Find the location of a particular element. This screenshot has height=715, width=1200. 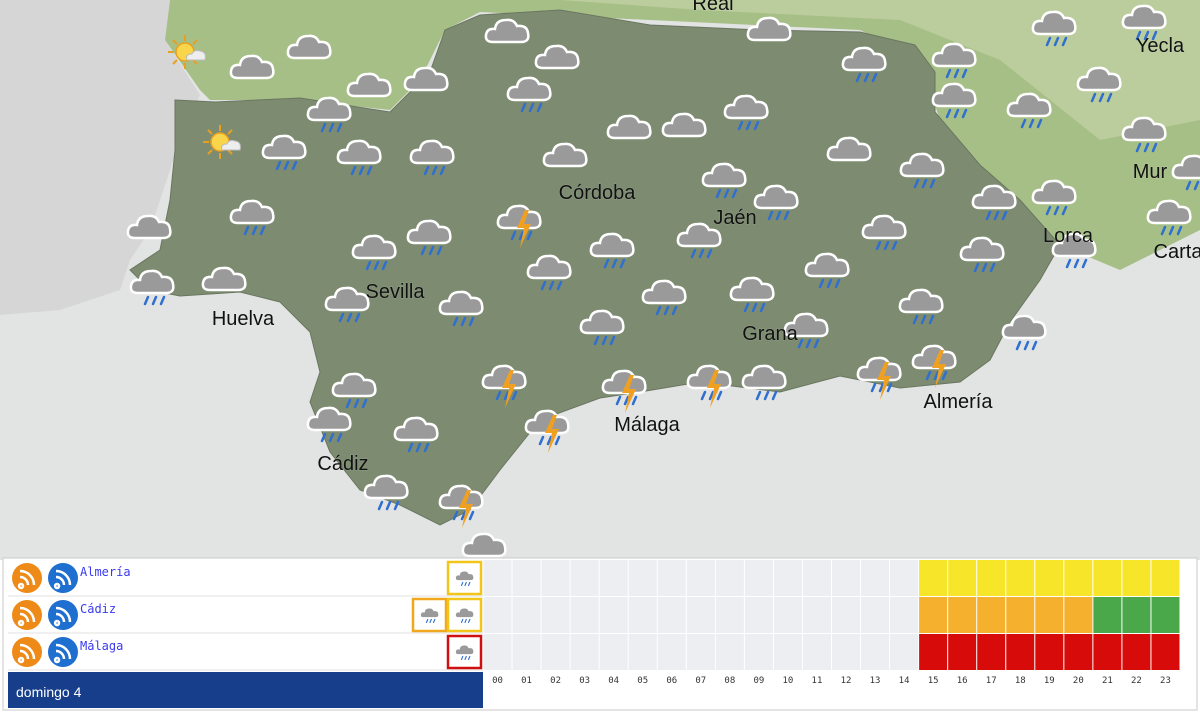

map-label: Sevilla is located at coordinates (396, 292).